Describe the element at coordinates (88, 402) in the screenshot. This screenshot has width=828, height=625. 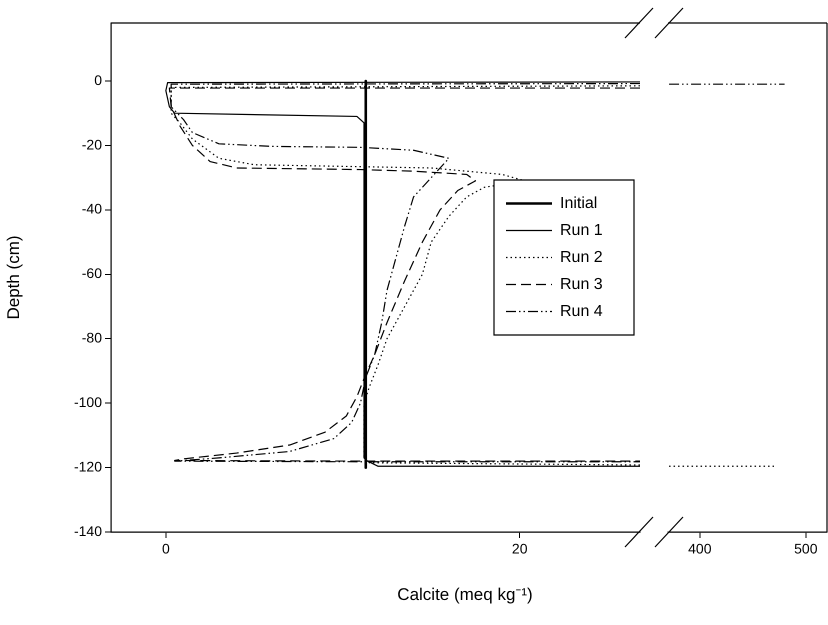
I see `y-tick-label: -100` at that location.